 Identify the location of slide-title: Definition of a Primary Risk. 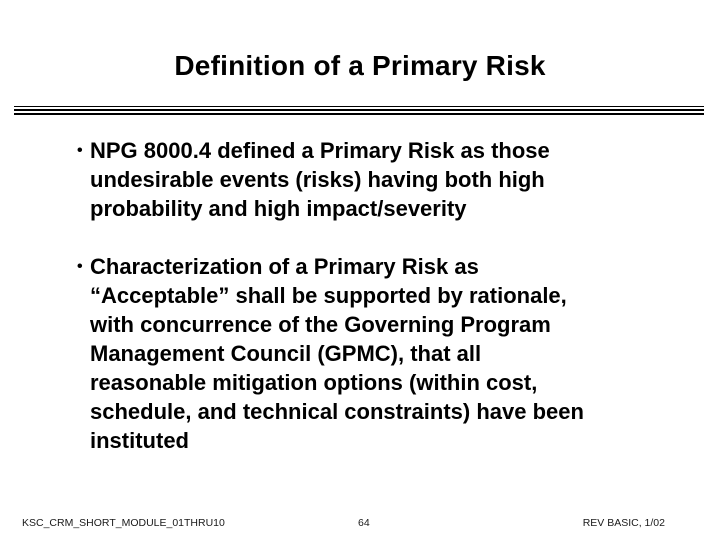
(360, 65).